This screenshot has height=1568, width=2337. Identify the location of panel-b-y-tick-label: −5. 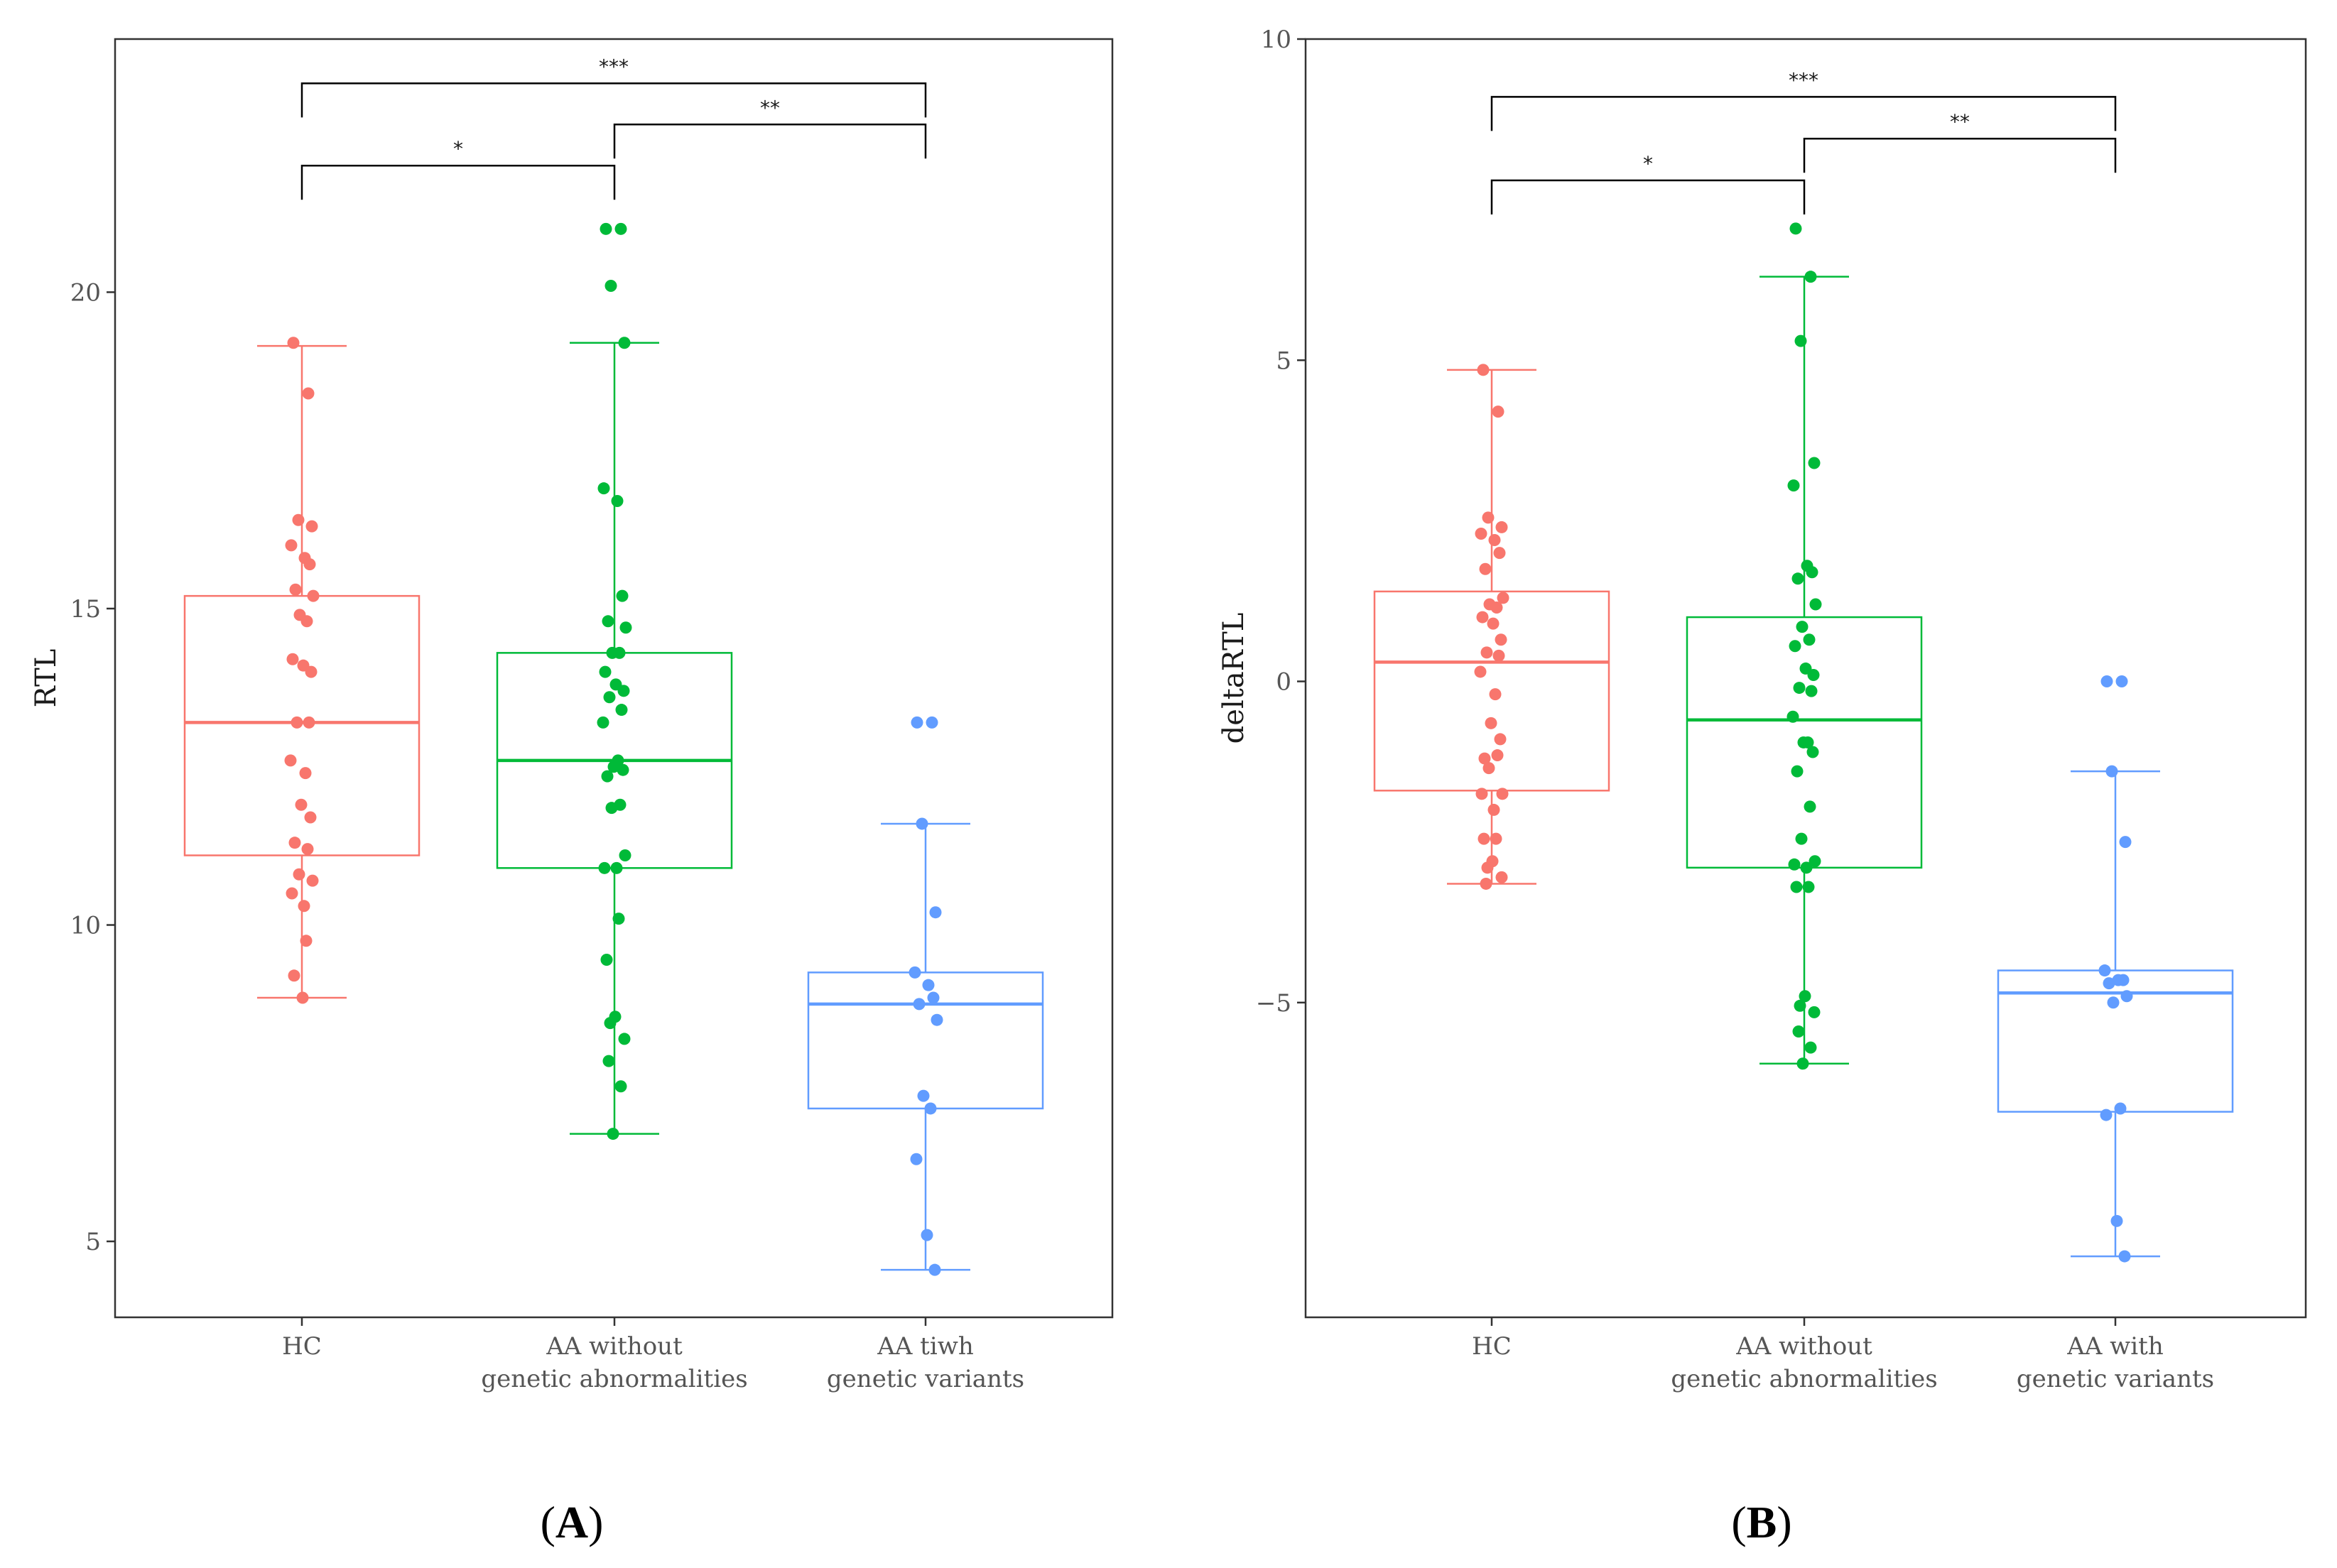
(1273, 1004).